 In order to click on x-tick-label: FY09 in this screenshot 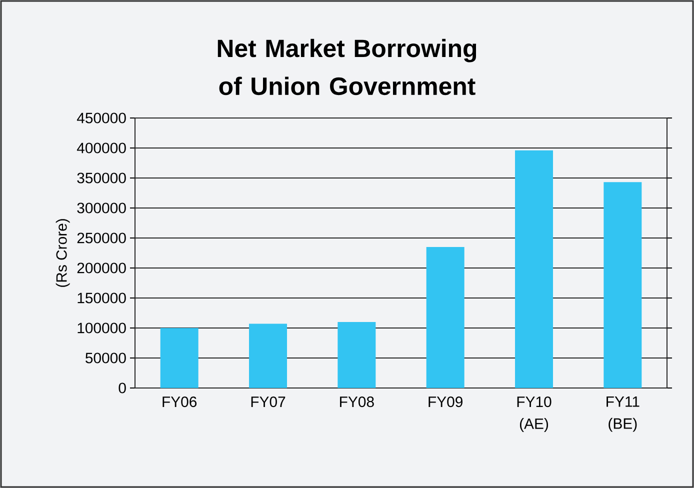, I will do `click(445, 402)`.